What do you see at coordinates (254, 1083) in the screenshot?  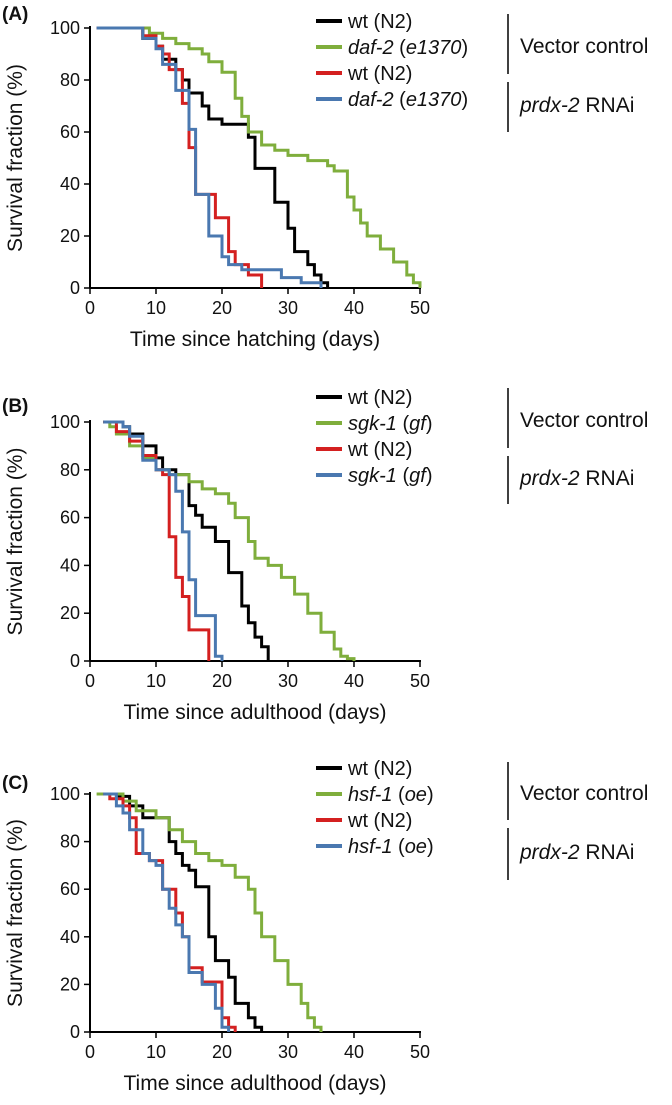 I see `x-axis-title: Time since adulthood (days)` at bounding box center [254, 1083].